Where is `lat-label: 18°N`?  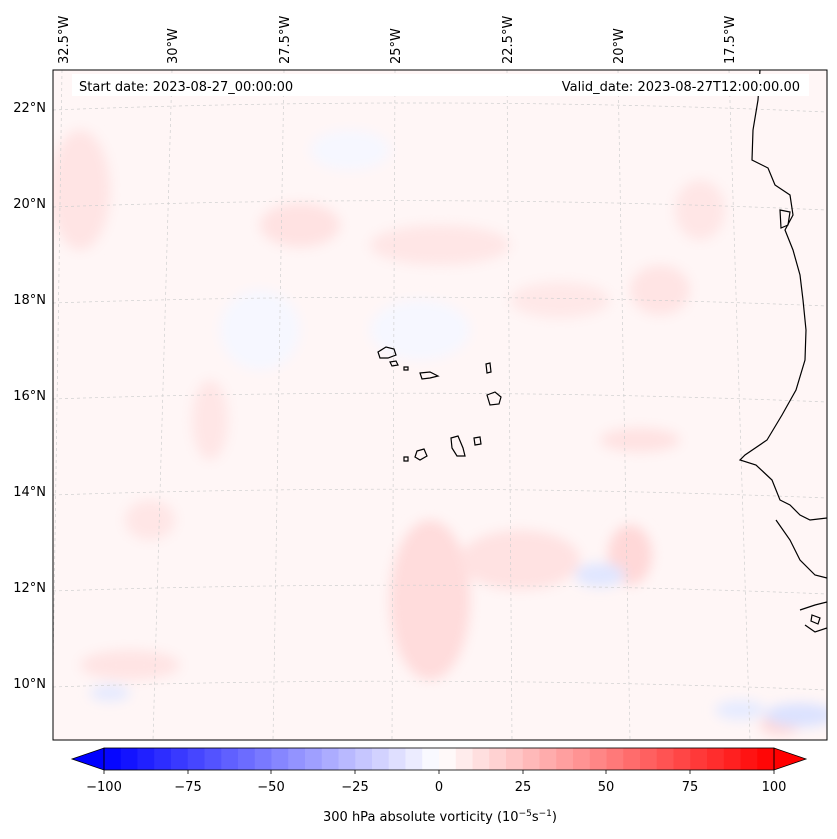
lat-label: 18°N is located at coordinates (29, 300).